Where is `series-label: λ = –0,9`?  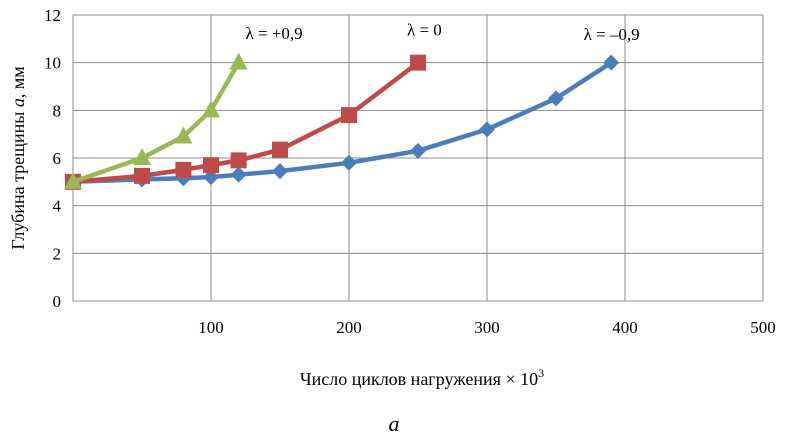 series-label: λ = –0,9 is located at coordinates (612, 34).